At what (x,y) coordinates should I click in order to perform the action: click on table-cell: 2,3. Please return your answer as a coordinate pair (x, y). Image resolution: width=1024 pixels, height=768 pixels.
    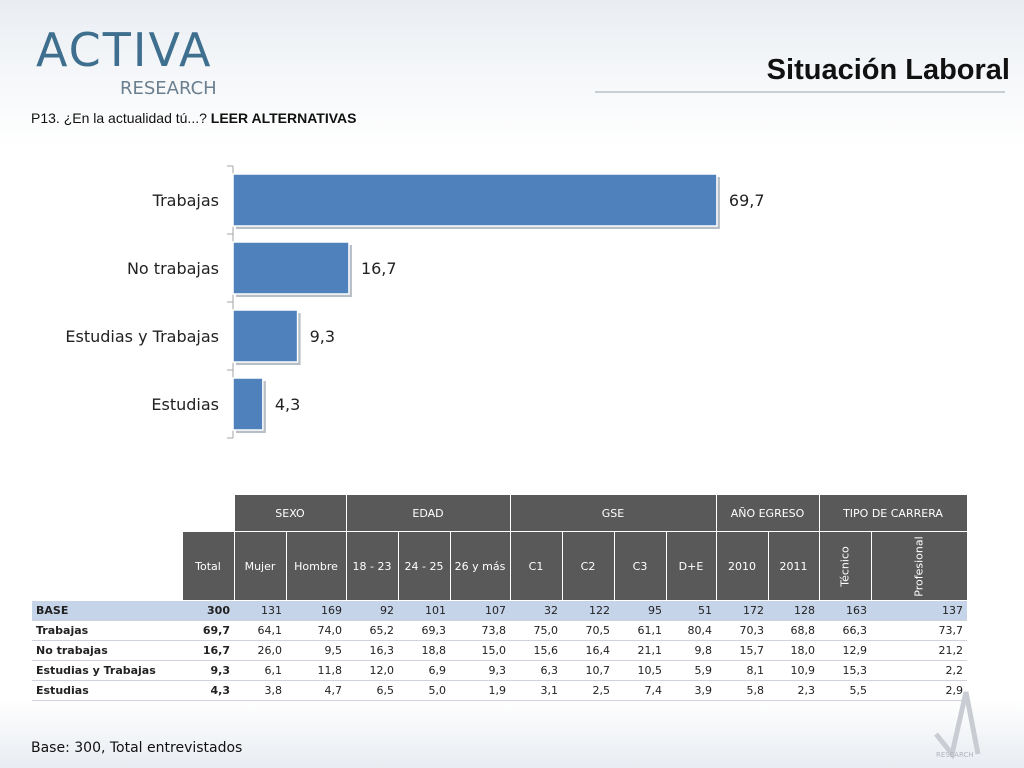
    Looking at the image, I should click on (793, 690).